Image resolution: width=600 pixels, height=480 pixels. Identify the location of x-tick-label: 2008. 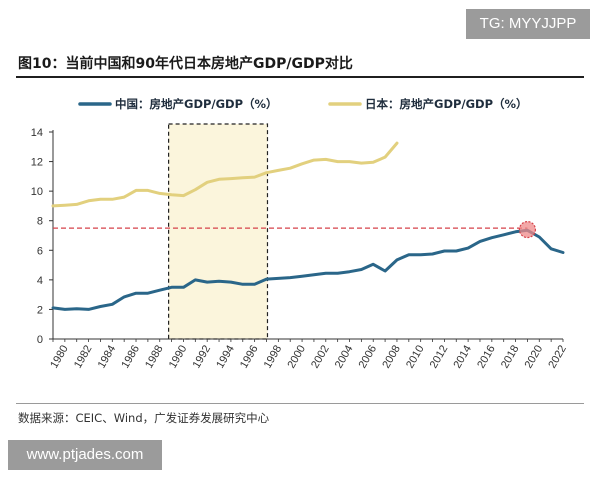
(391, 356).